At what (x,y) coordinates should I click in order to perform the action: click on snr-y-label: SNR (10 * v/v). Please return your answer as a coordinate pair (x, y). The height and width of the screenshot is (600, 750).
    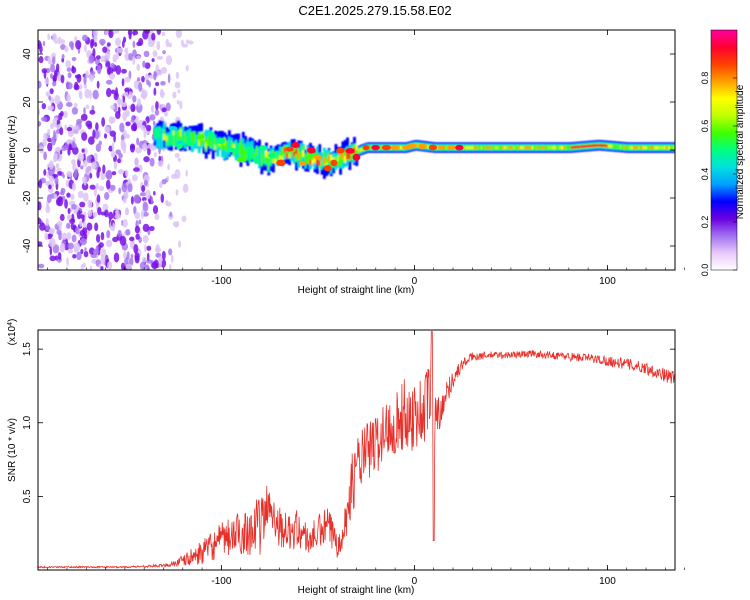
    Looking at the image, I should click on (12, 450).